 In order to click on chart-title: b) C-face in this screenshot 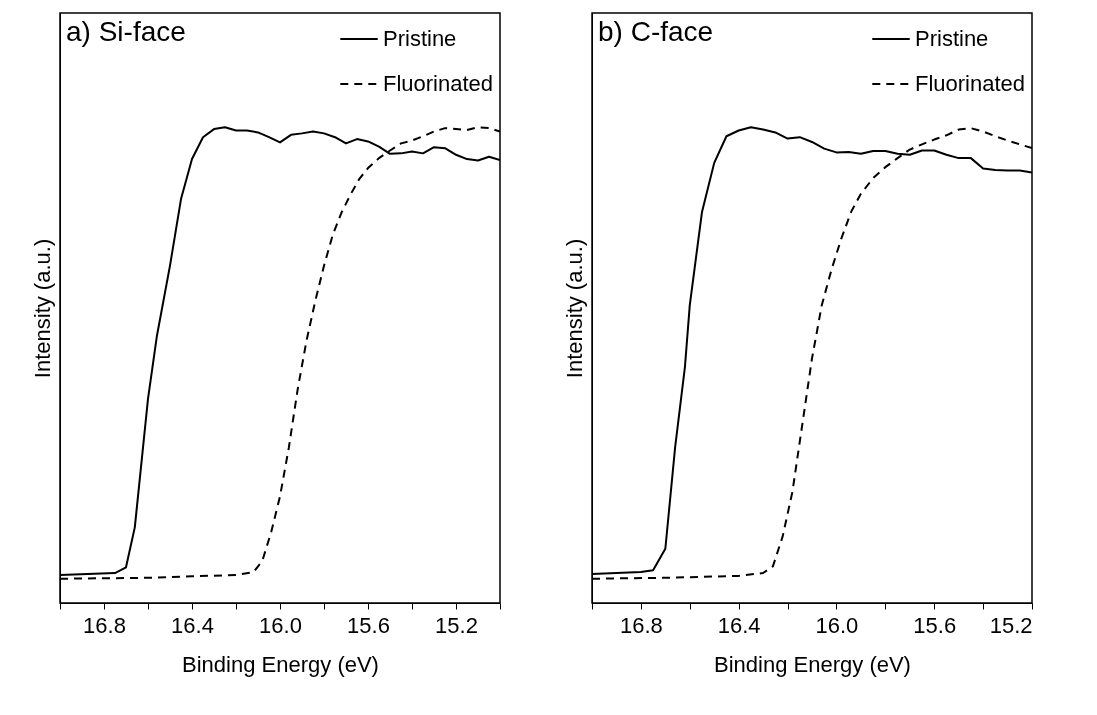, I will do `click(656, 31)`.